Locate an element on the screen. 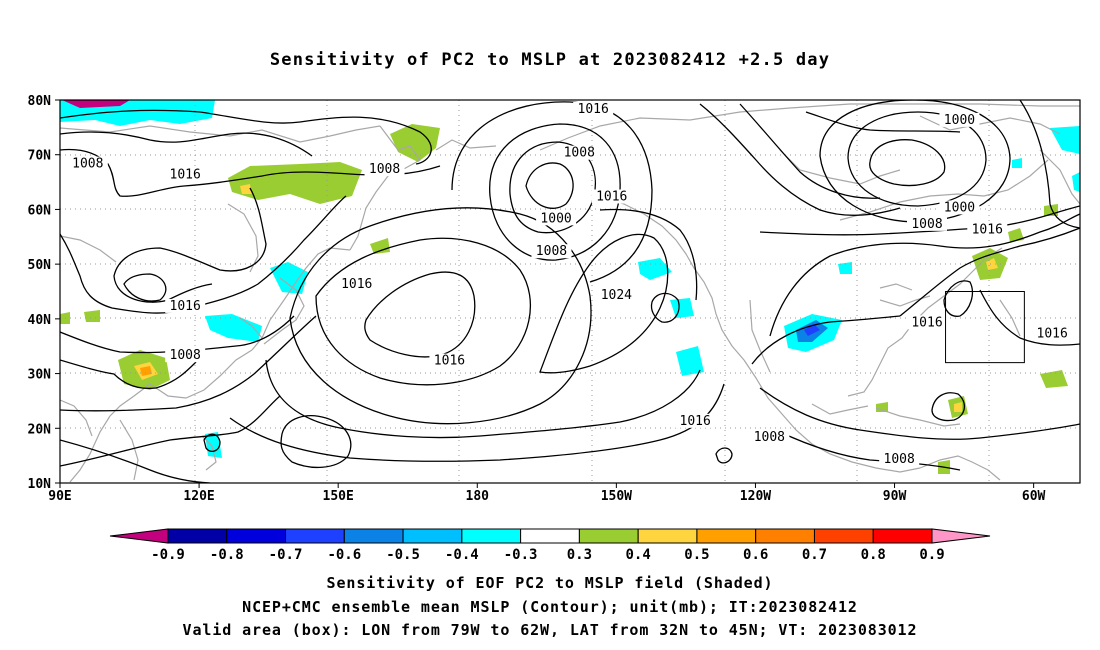 The width and height of the screenshot is (1100, 650). colorbar-label: 0.4 is located at coordinates (638, 555).